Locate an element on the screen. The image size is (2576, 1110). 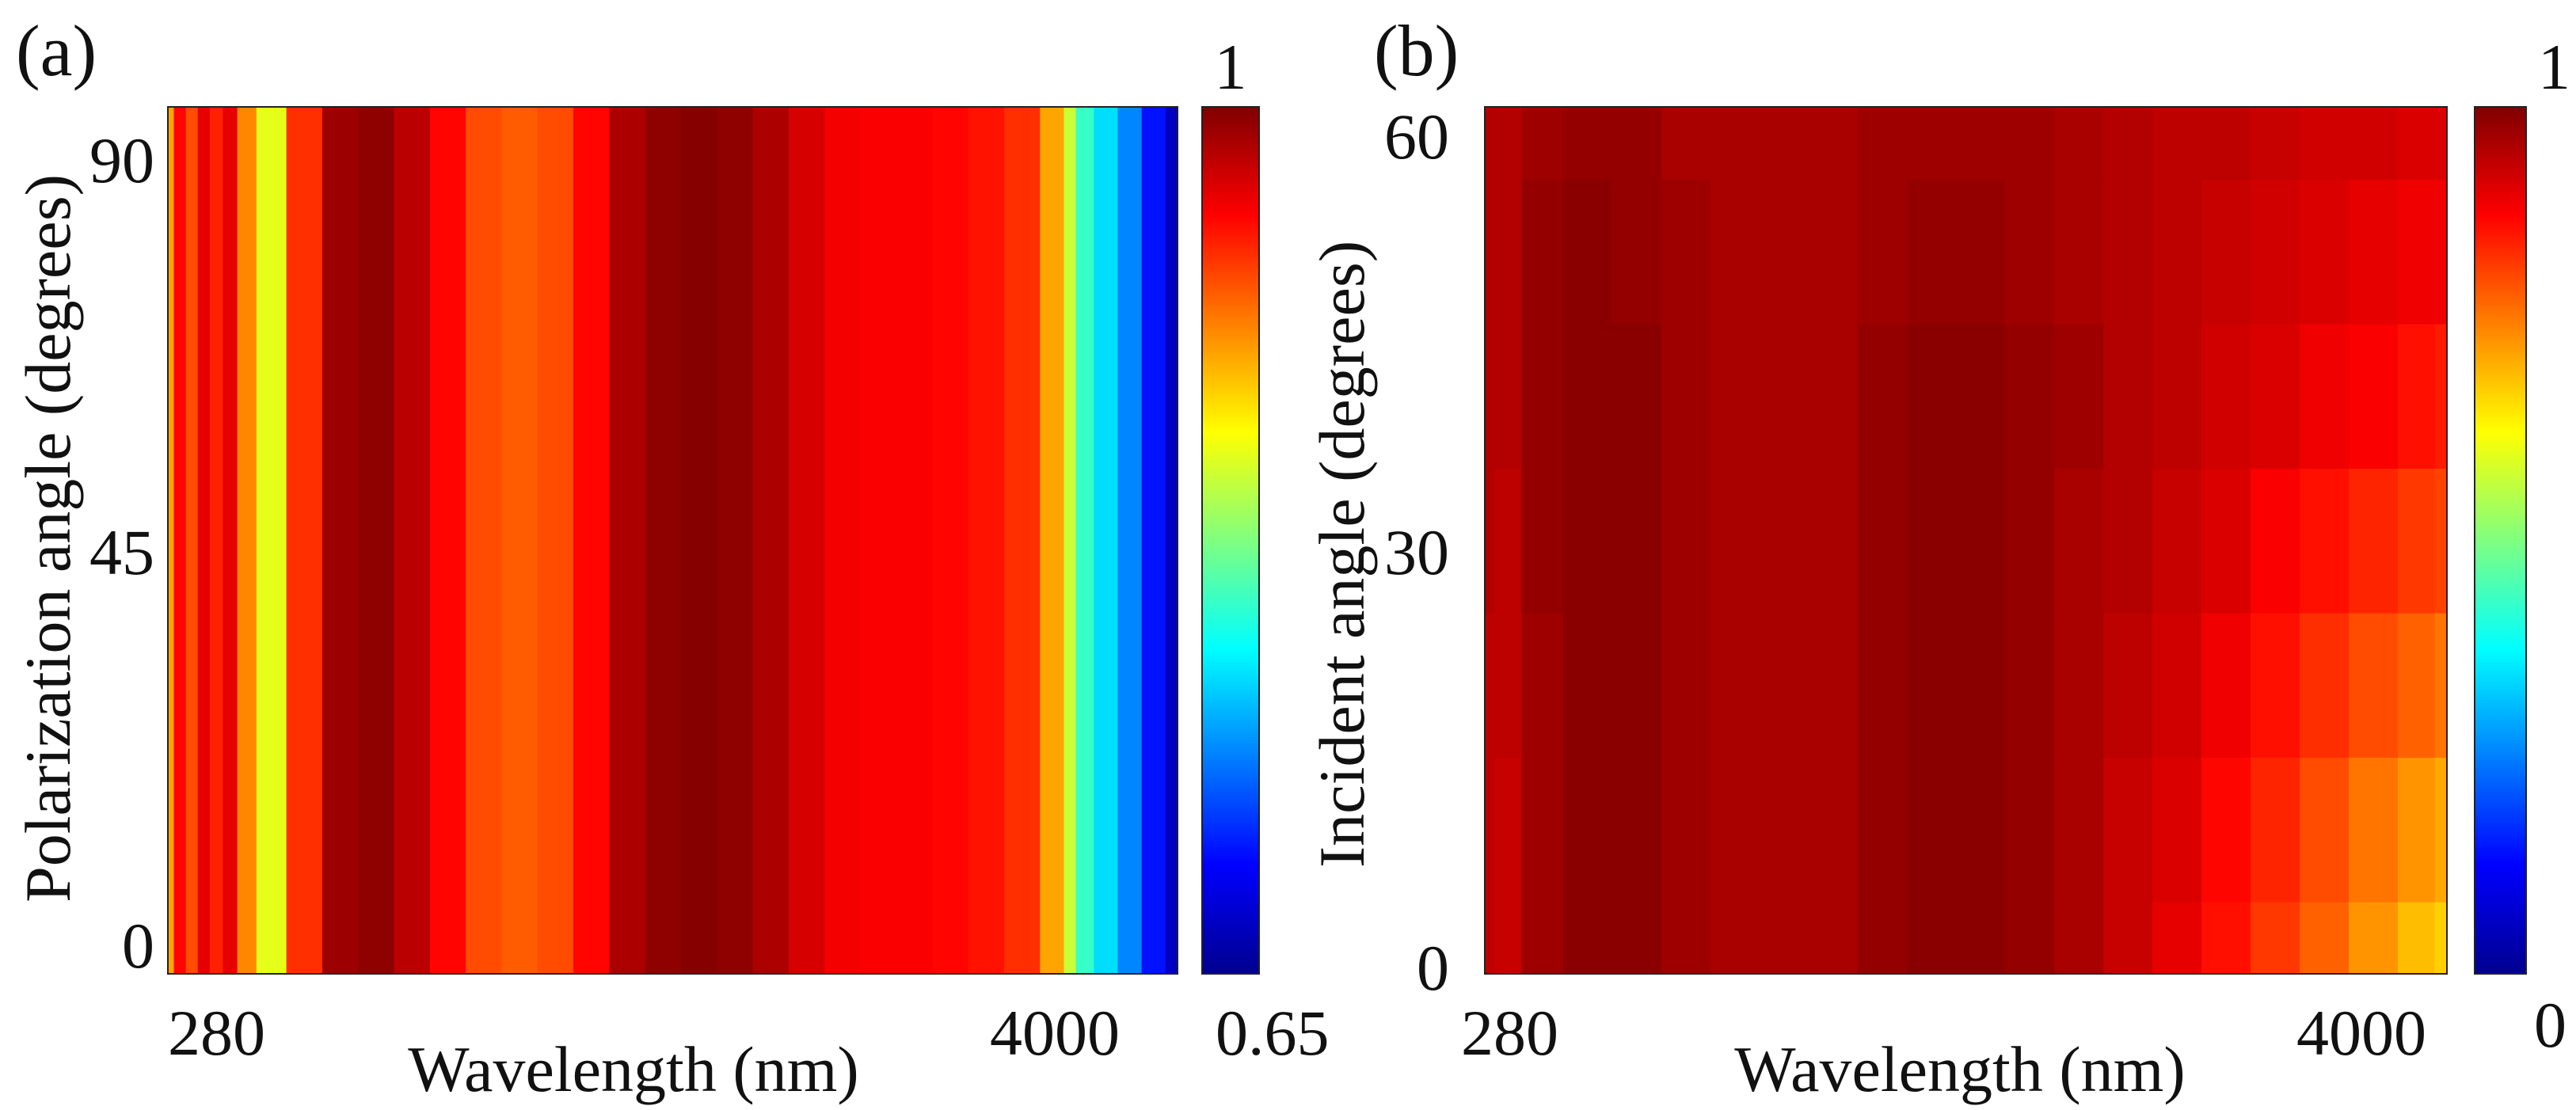
panel-a-colorbar-max-label: 1 is located at coordinates (1231, 67).